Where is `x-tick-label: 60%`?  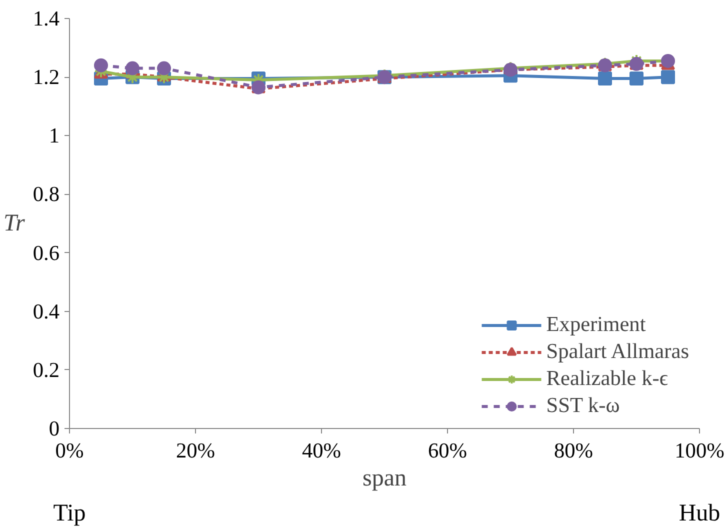 x-tick-label: 60% is located at coordinates (448, 450).